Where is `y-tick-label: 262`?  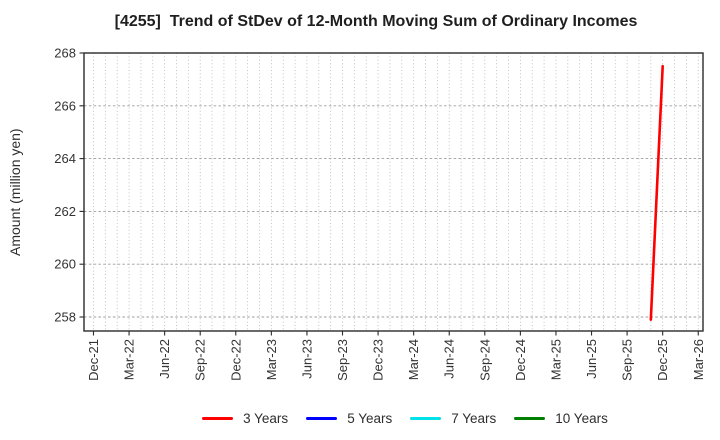
y-tick-label: 262 is located at coordinates (65, 211).